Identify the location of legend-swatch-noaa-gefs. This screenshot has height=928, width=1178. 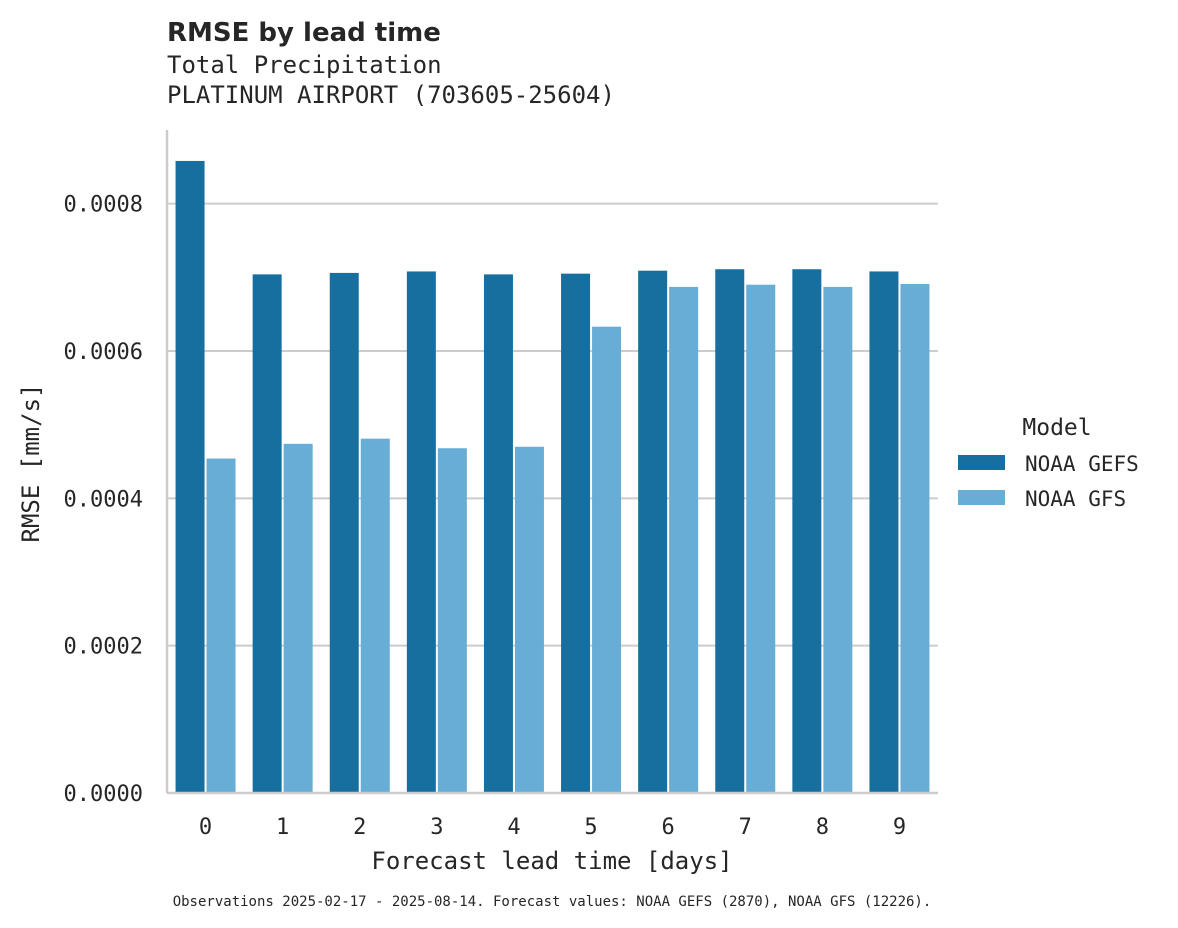
(981, 462).